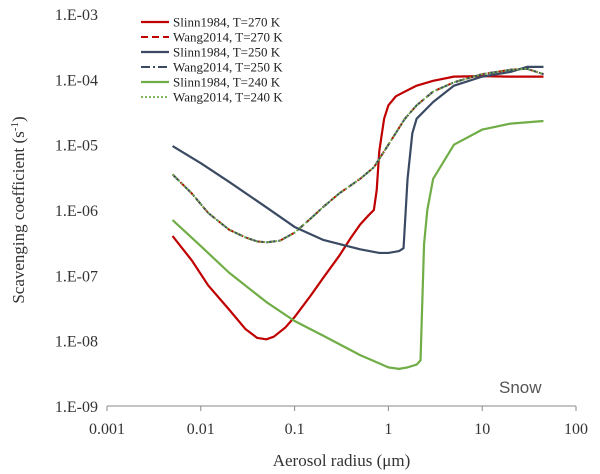  I want to click on y-axis-title: Scavenging coefficient (s-1), so click(18, 209).